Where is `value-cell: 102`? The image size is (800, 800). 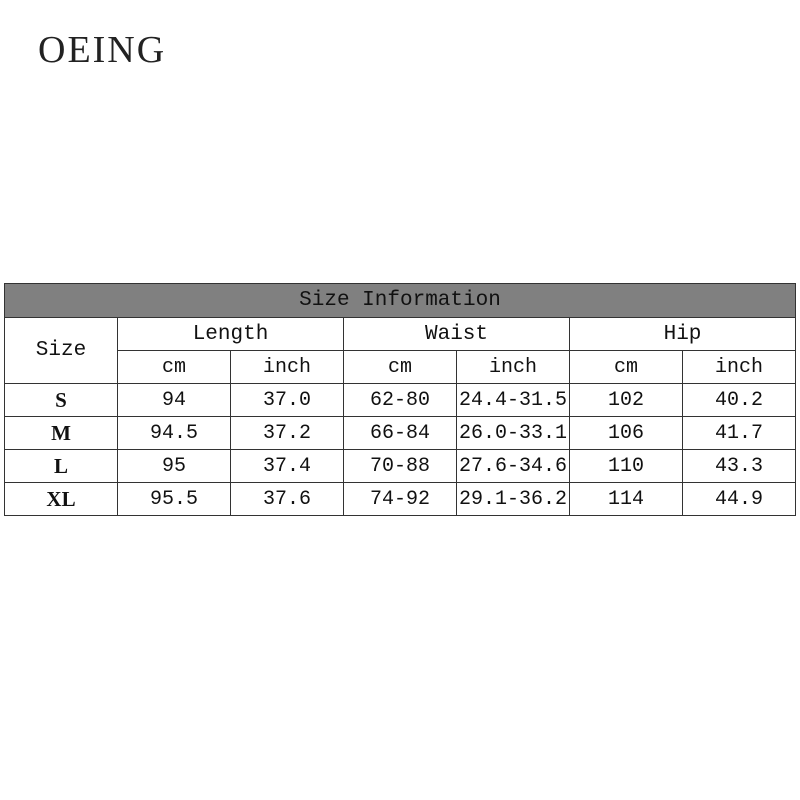 value-cell: 102 is located at coordinates (626, 400).